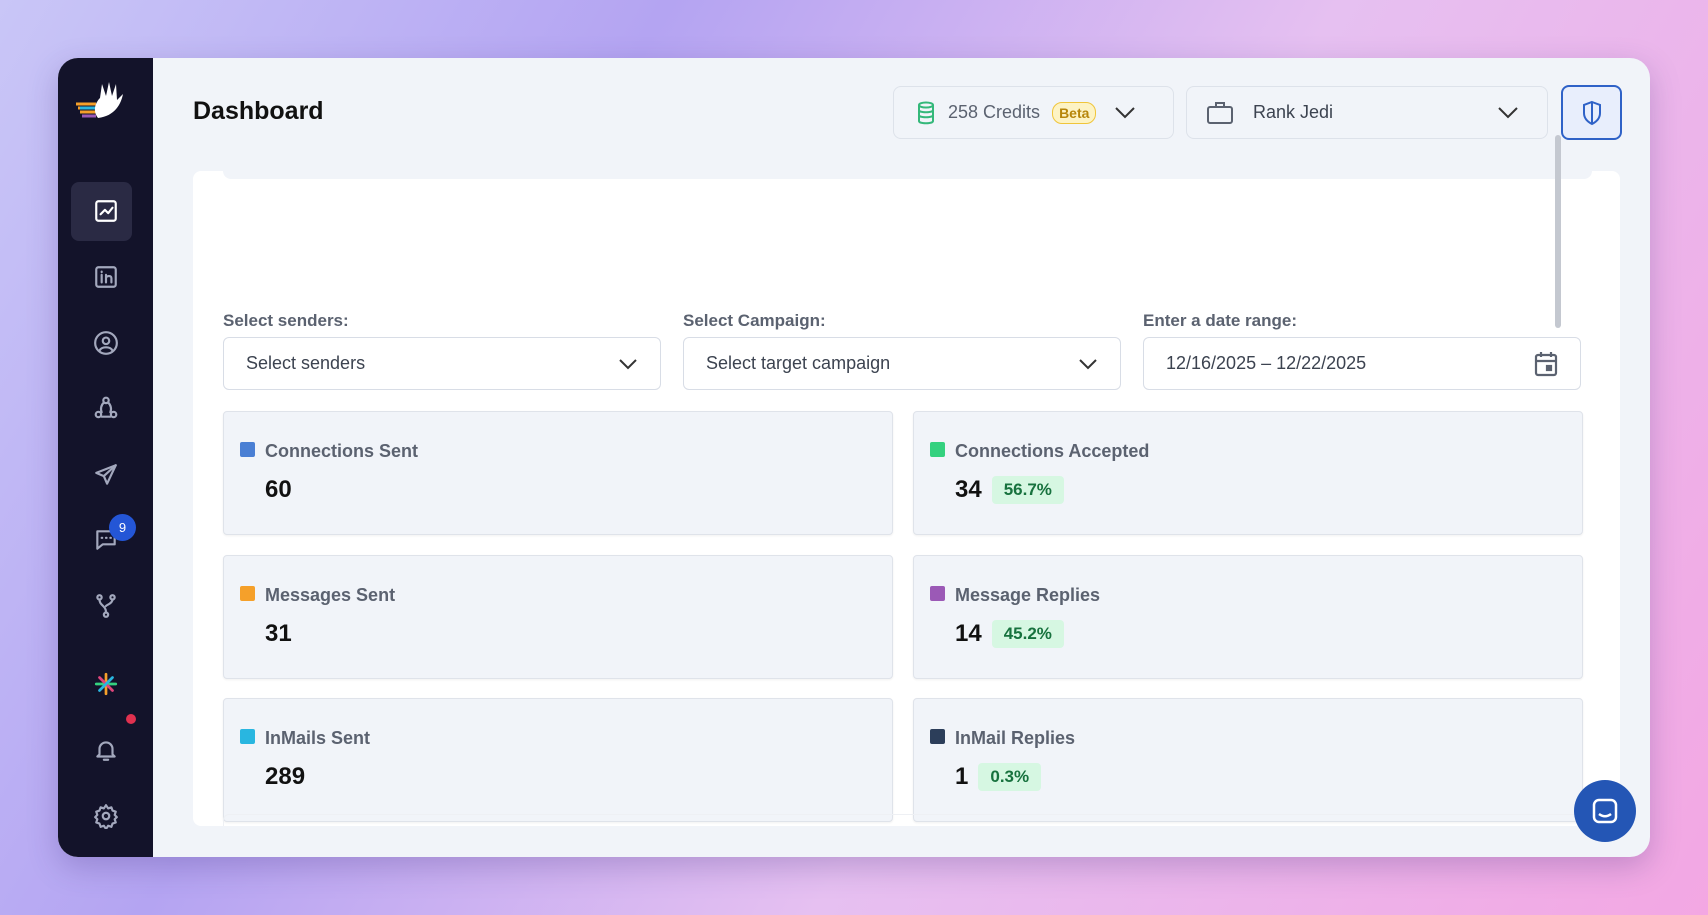 The image size is (1708, 915). I want to click on filter-value: 12/16/2025 – 12/22/2025, so click(1266, 363).